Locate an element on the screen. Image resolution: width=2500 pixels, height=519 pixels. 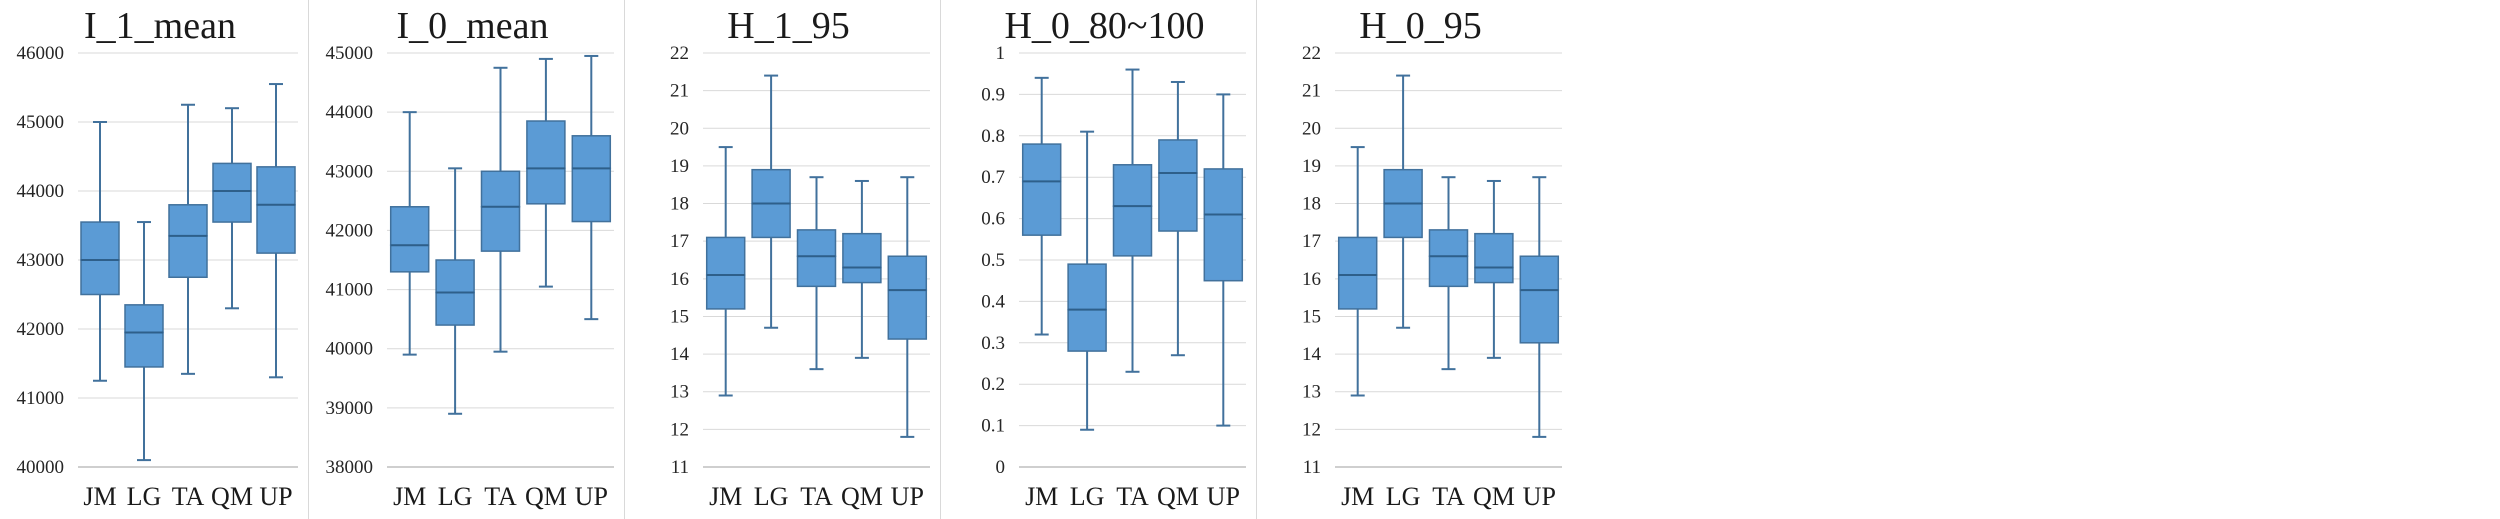
chart-title: H_1_95 is located at coordinates (788, 26).